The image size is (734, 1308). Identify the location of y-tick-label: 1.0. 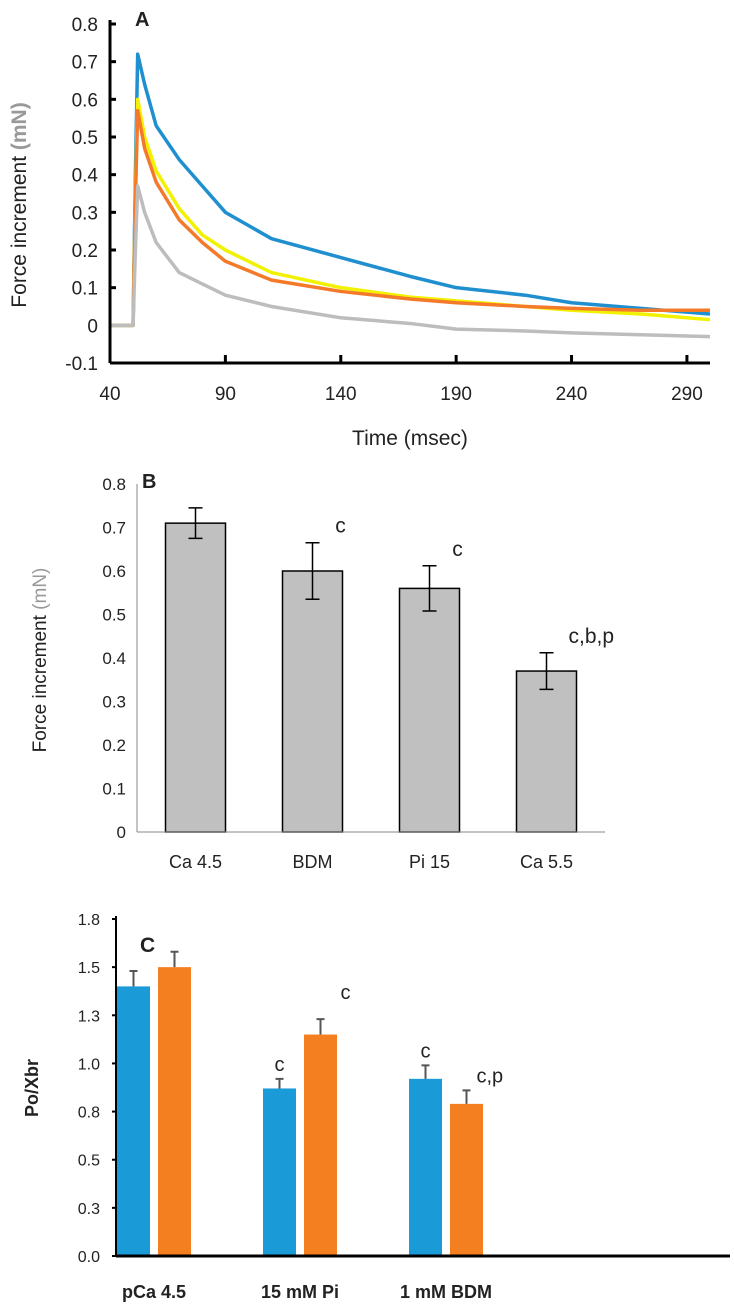
(89, 1064).